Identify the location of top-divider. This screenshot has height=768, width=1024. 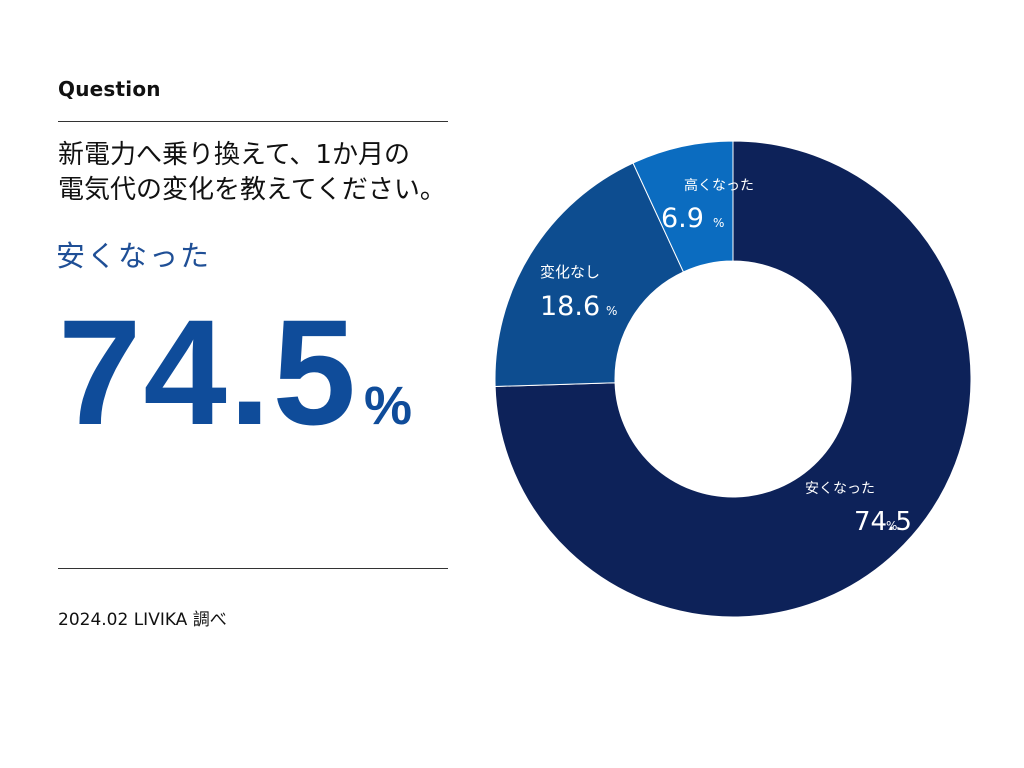
(253, 121).